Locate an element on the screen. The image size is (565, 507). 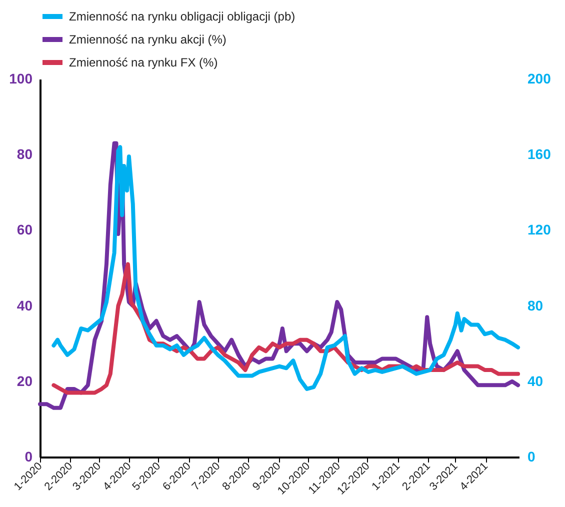
y-tick-label: 100 is located at coordinates (21, 78).